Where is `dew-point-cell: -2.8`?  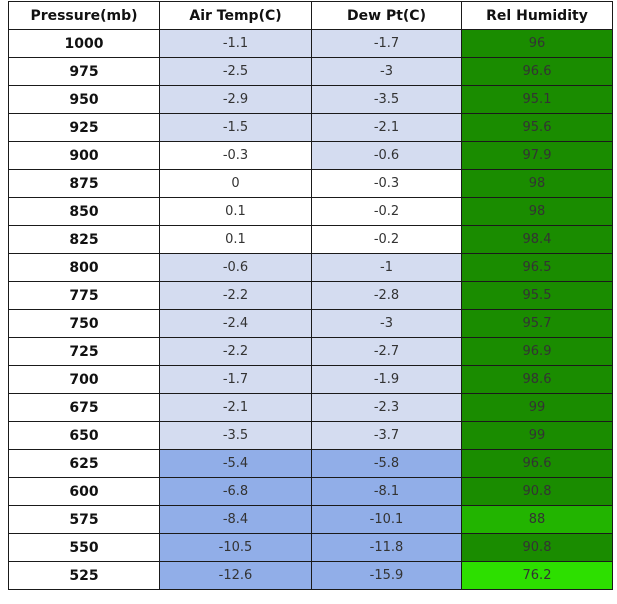 dew-point-cell: -2.8 is located at coordinates (386, 295).